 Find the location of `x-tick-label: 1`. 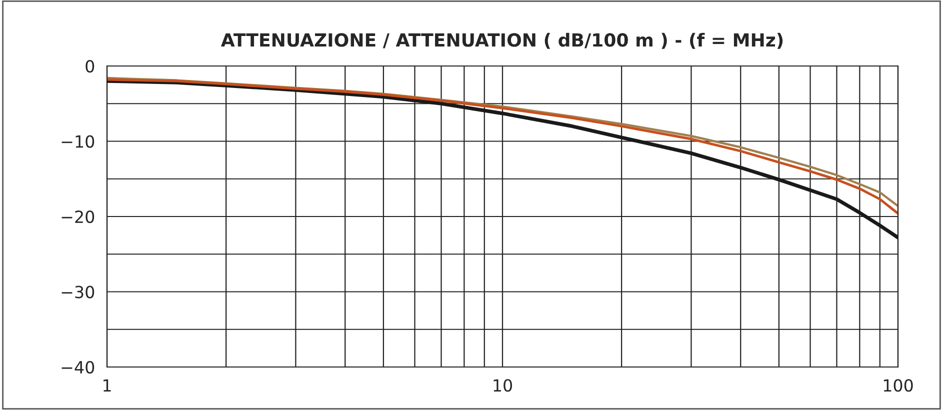

x-tick-label: 1 is located at coordinates (107, 385).